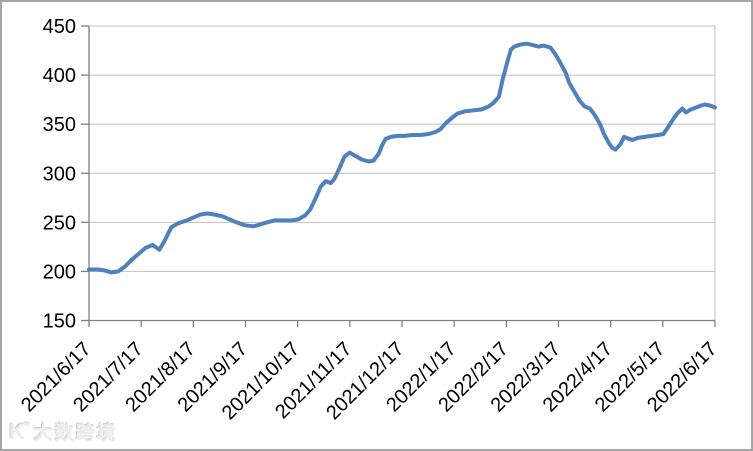  Describe the element at coordinates (59, 125) in the screenshot. I see `y-tick-label: 350` at that location.